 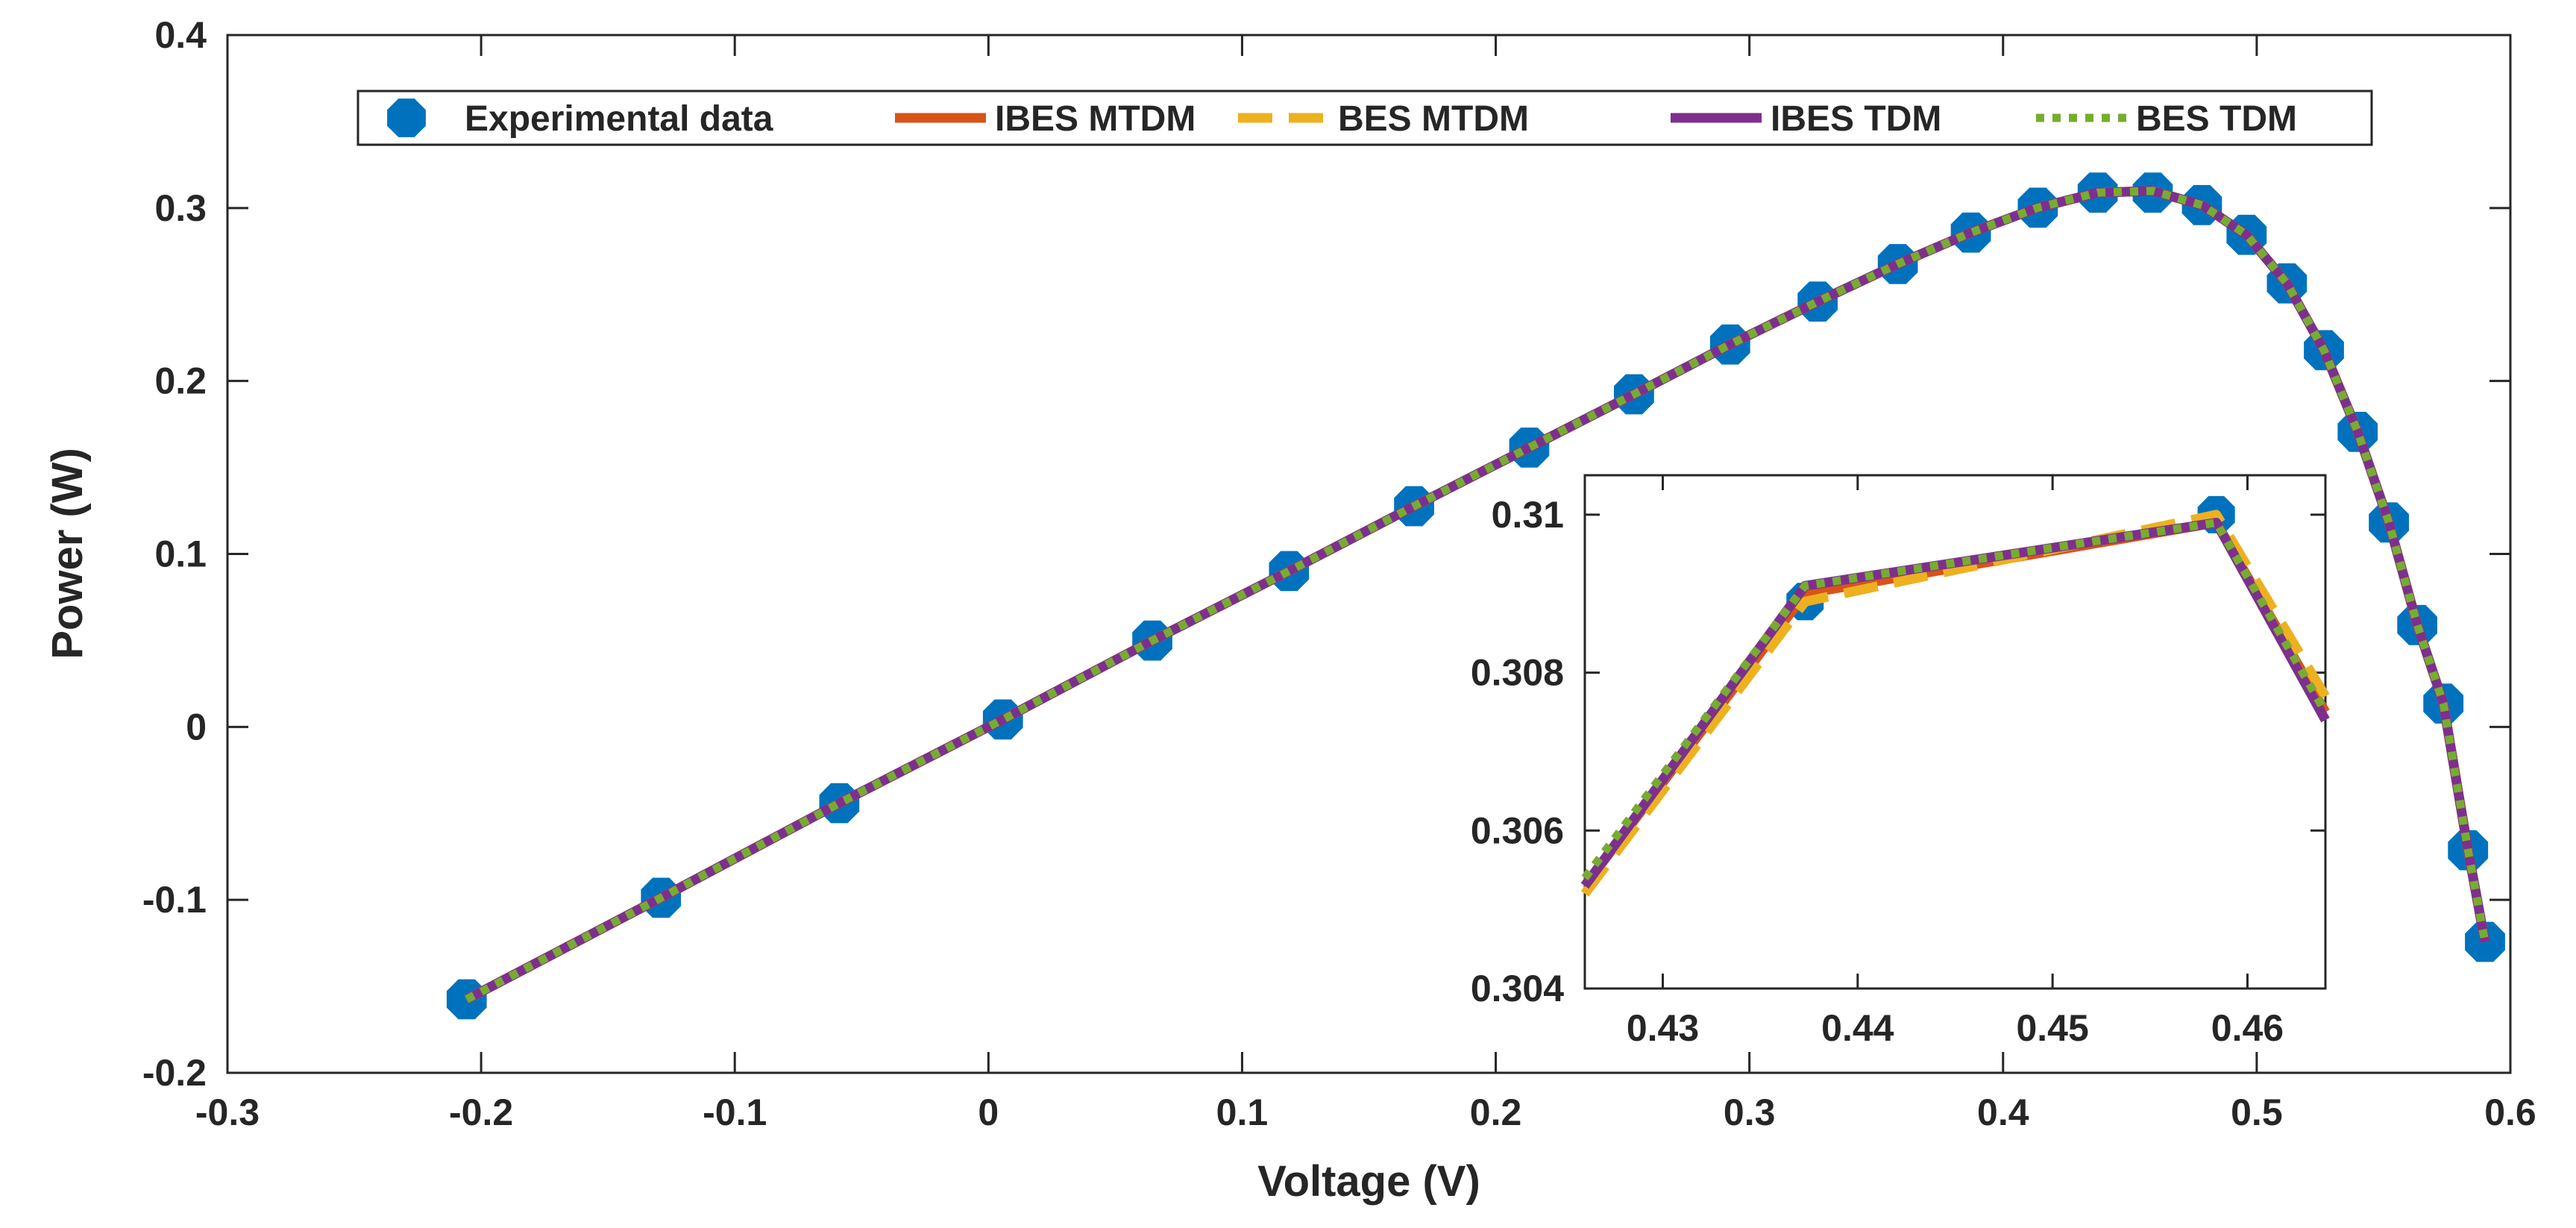 I want to click on inset-y-tick-label: 0.306, so click(x=1518, y=830).